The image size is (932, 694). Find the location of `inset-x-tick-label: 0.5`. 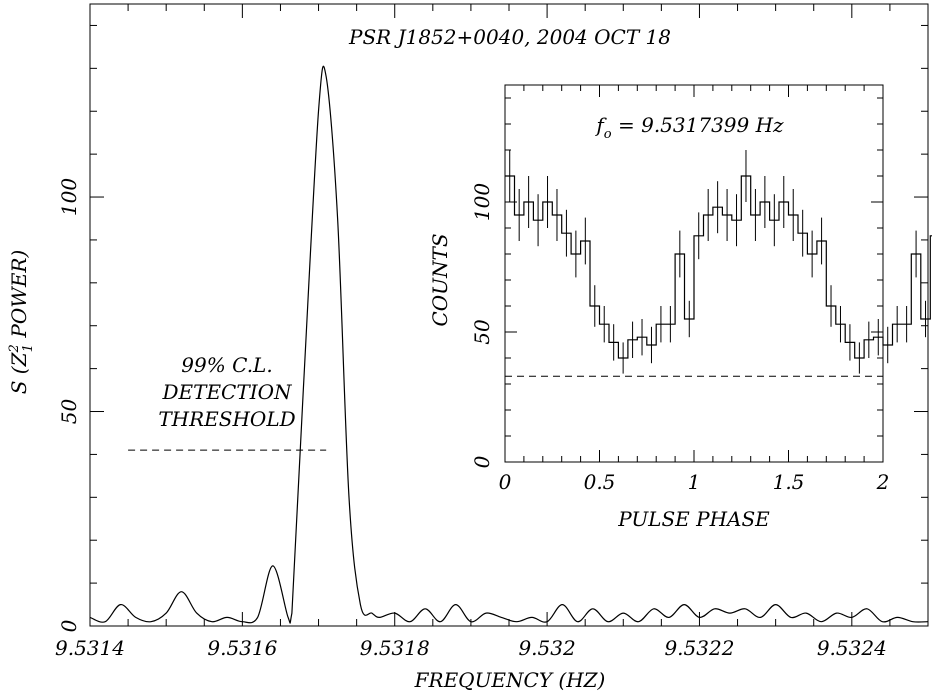

inset-x-tick-label: 0.5 is located at coordinates (600, 482).